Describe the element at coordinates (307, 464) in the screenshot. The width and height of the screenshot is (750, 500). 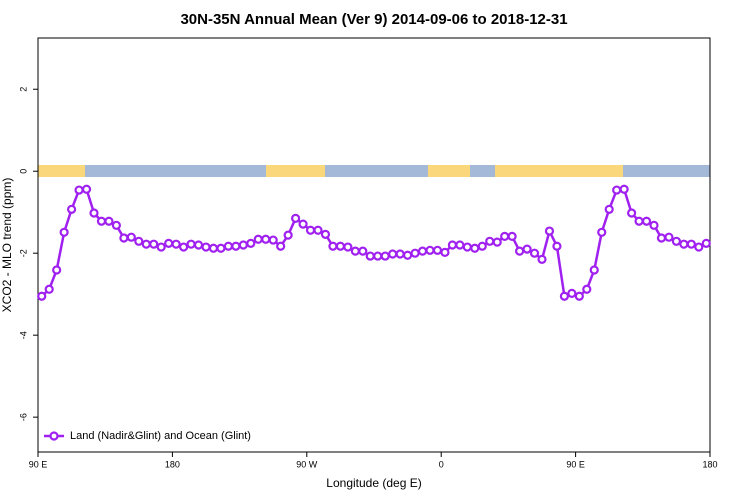
I see `x-tick-label: 90 W` at that location.